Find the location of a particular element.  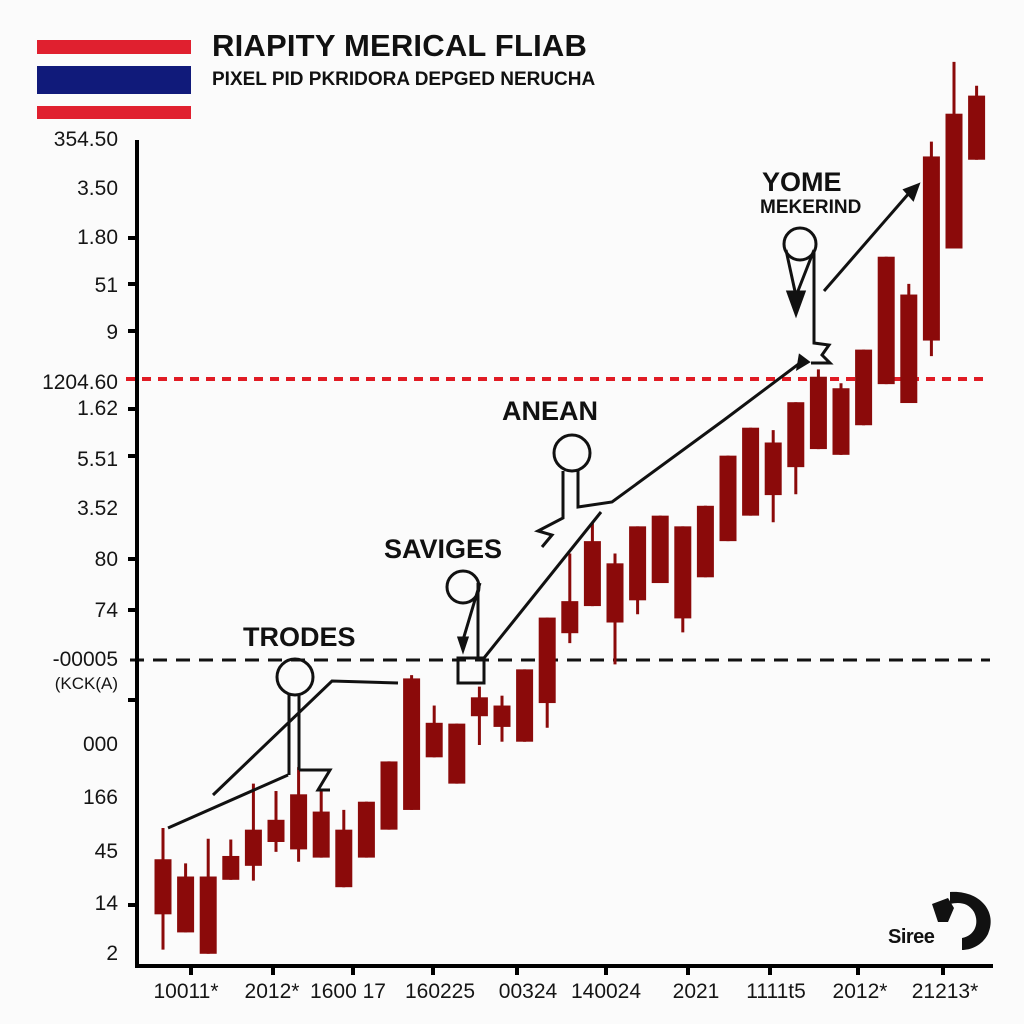

x-tick-label: 10011* is located at coordinates (186, 991).